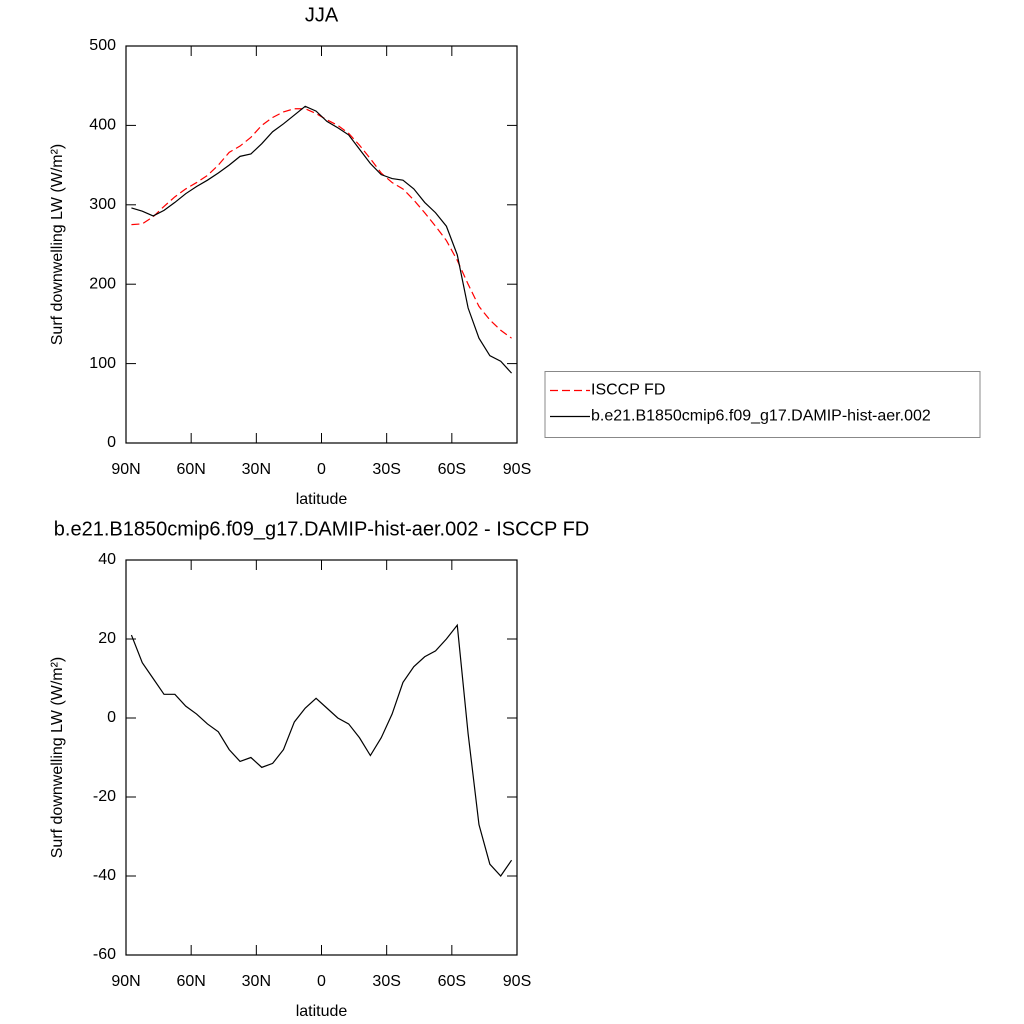 Image resolution: width=1024 pixels, height=1024 pixels. Describe the element at coordinates (102, 204) in the screenshot. I see `y-tick-label: 300` at that location.